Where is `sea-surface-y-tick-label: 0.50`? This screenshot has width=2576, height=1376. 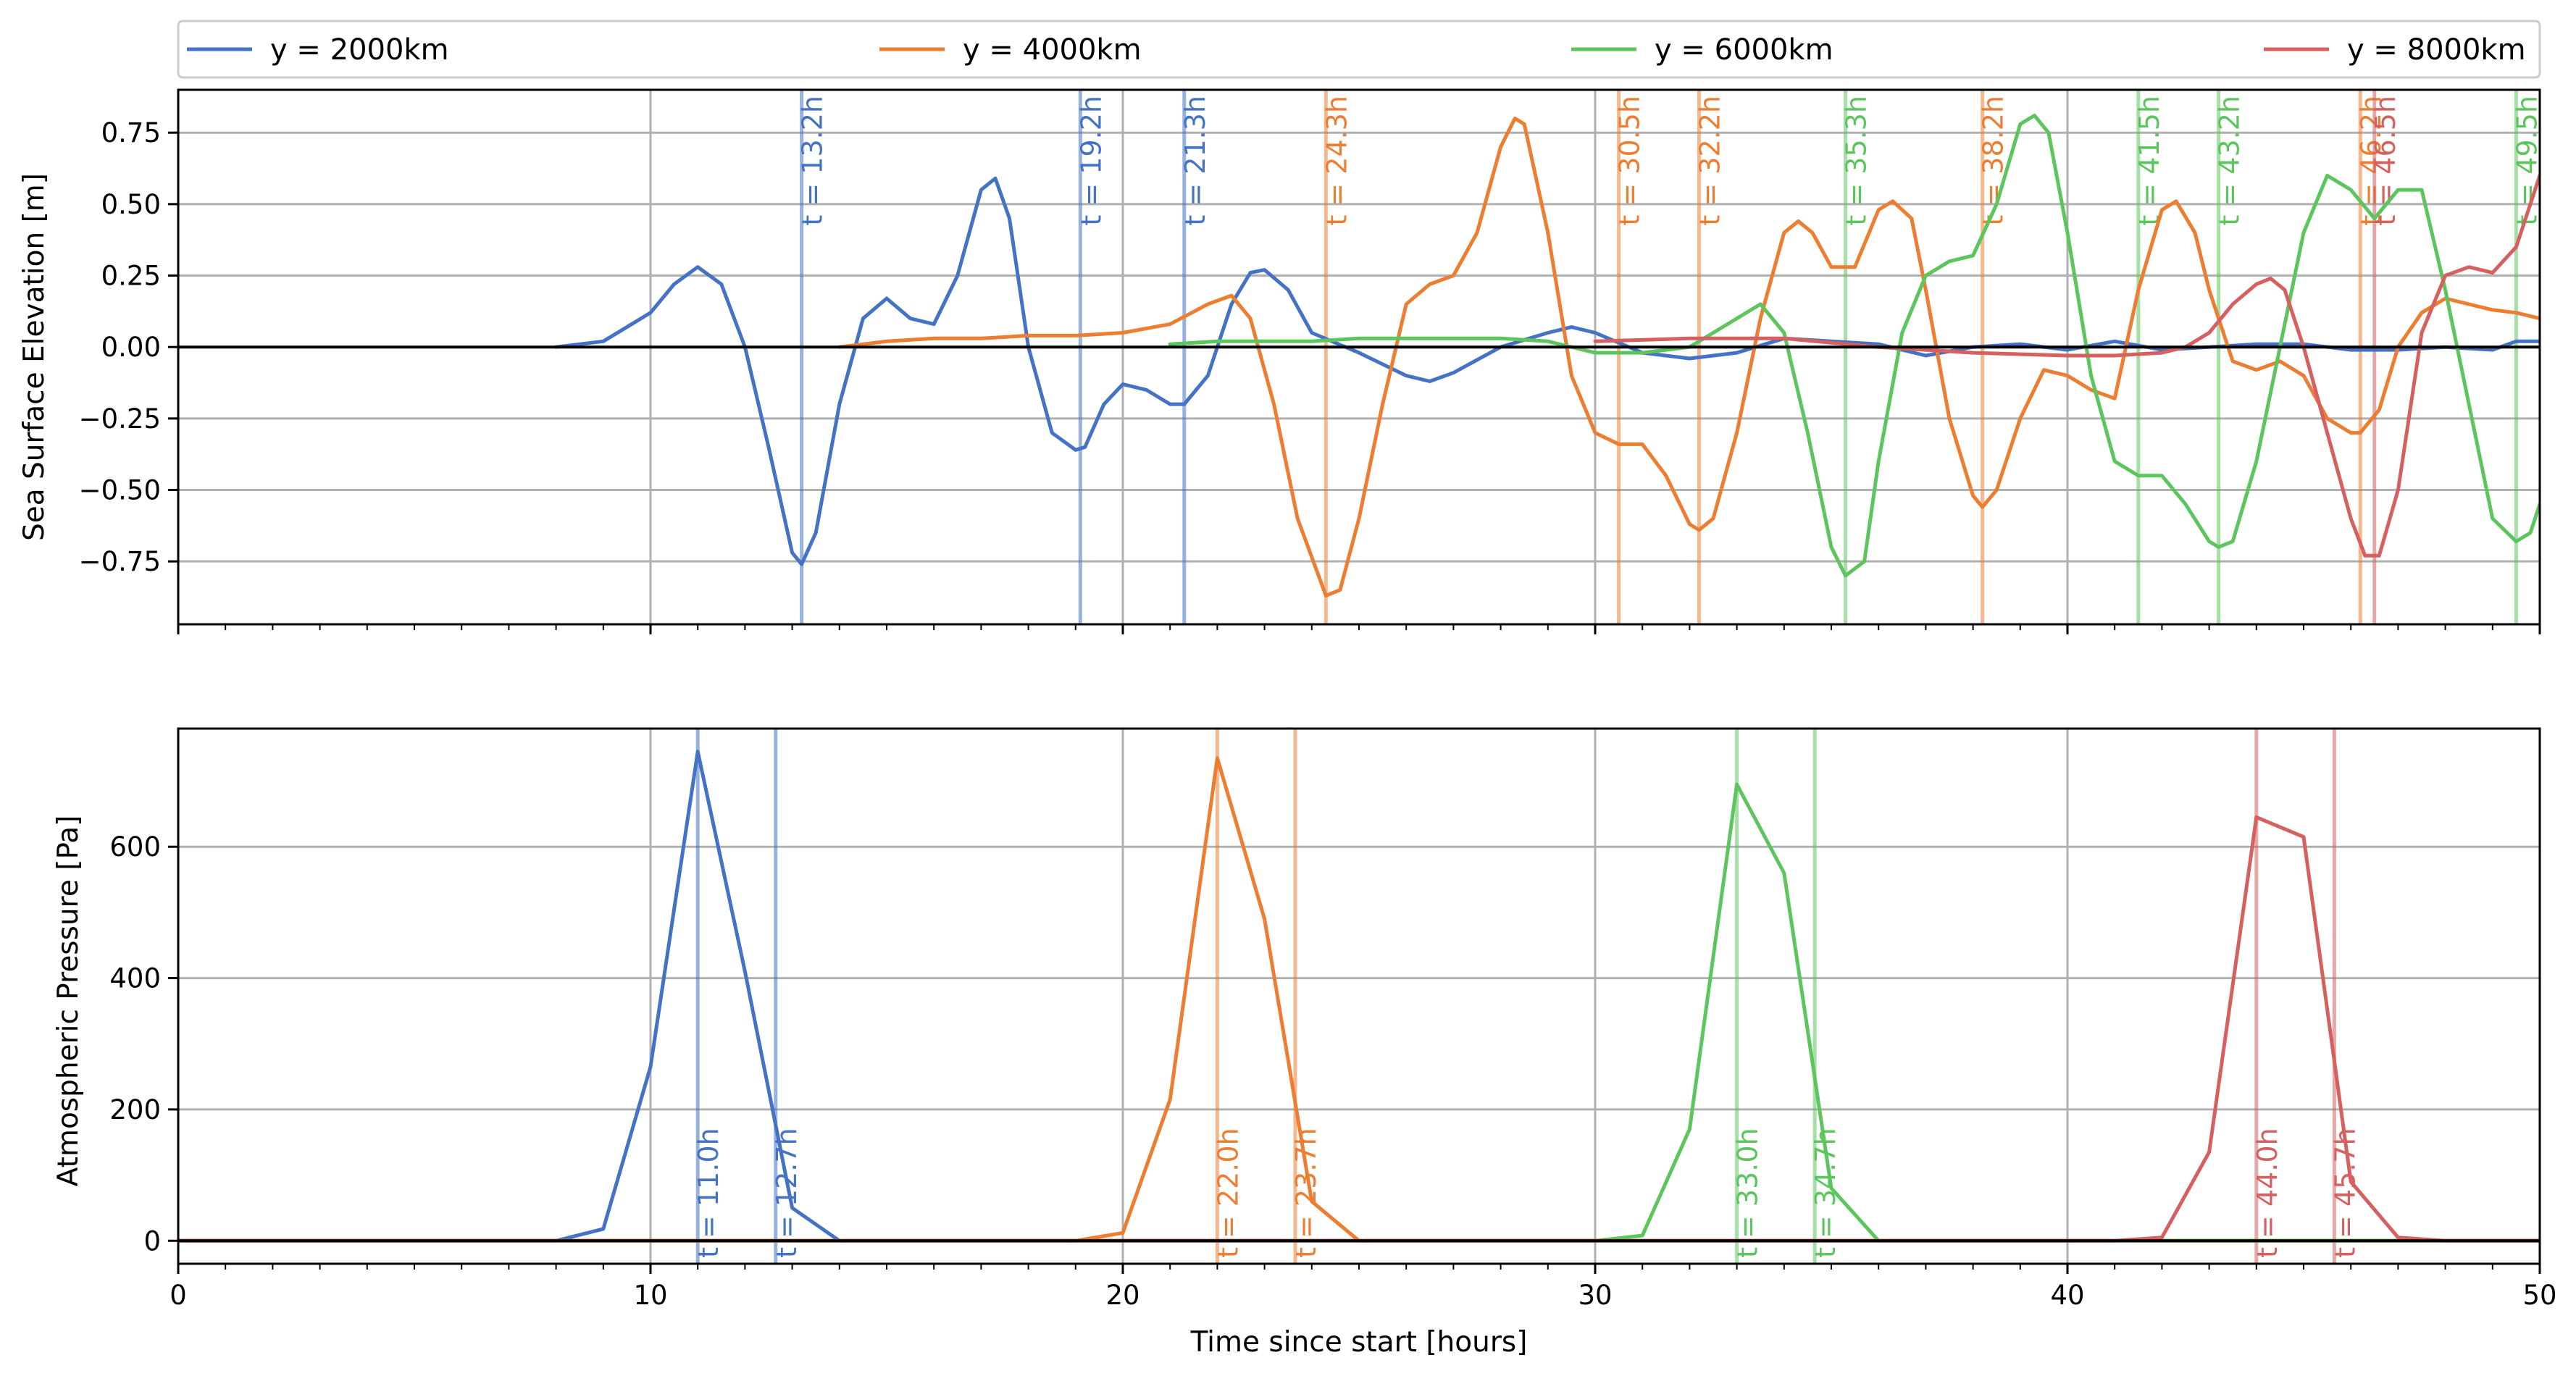 sea-surface-y-tick-label: 0.50 is located at coordinates (131, 204).